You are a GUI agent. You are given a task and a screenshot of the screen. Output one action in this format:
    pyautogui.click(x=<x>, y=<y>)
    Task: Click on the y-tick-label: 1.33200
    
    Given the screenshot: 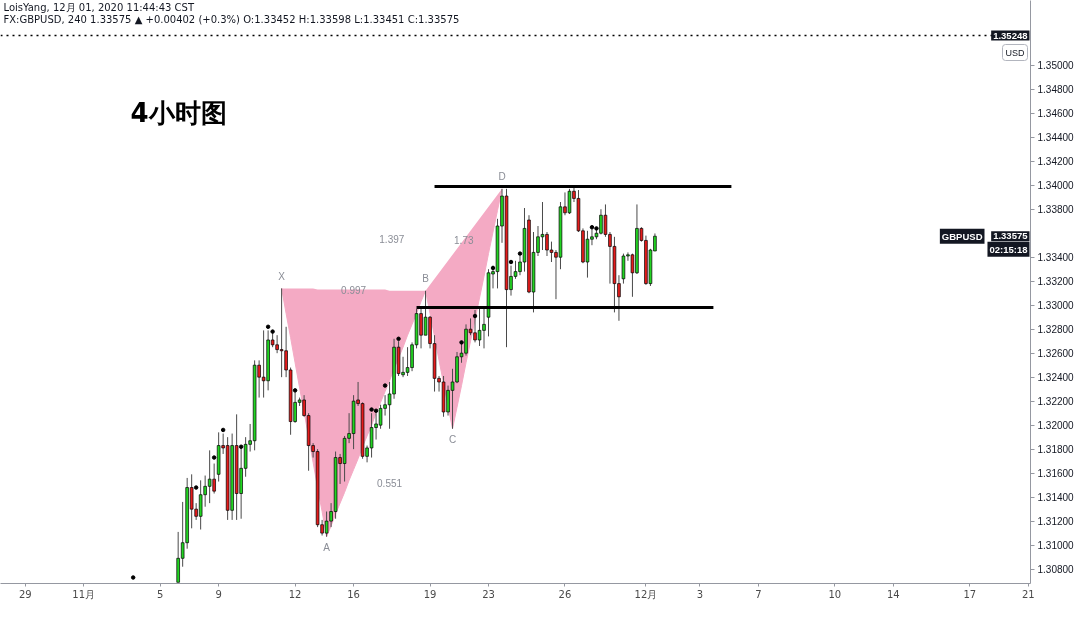 What is the action you would take?
    pyautogui.click(x=1056, y=282)
    